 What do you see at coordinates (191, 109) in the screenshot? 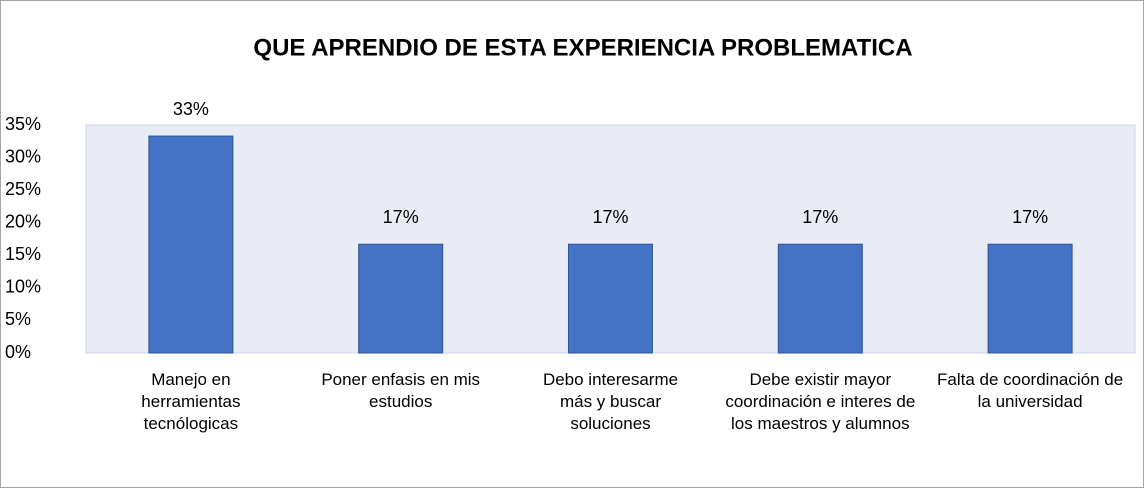
I see `value-label: 33%` at bounding box center [191, 109].